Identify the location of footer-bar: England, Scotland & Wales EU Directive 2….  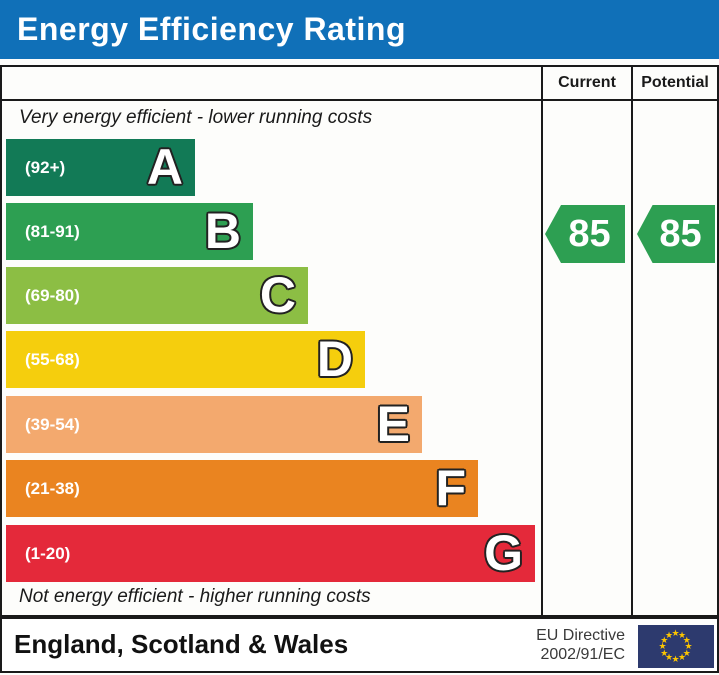
(359, 645).